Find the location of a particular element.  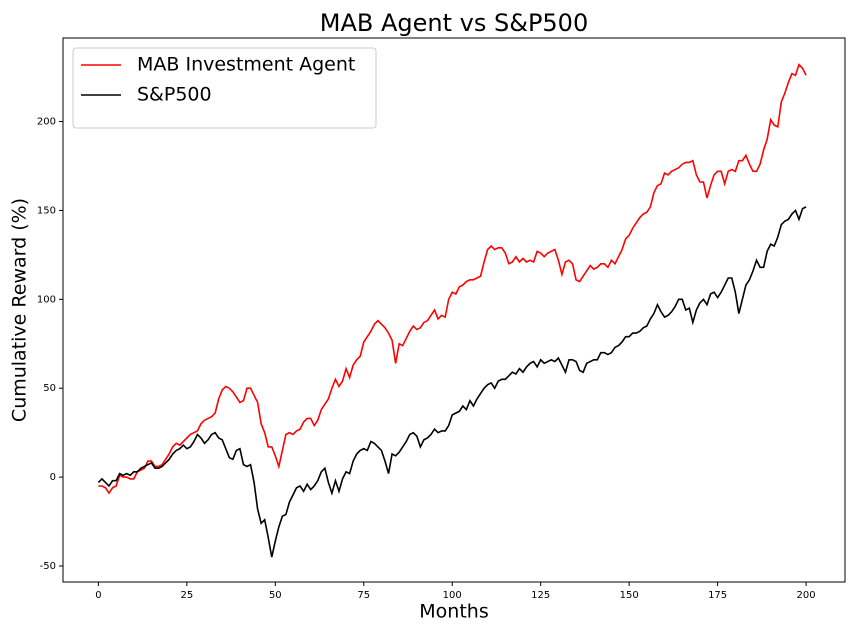

y-tick-label: 50 is located at coordinates (49, 388).